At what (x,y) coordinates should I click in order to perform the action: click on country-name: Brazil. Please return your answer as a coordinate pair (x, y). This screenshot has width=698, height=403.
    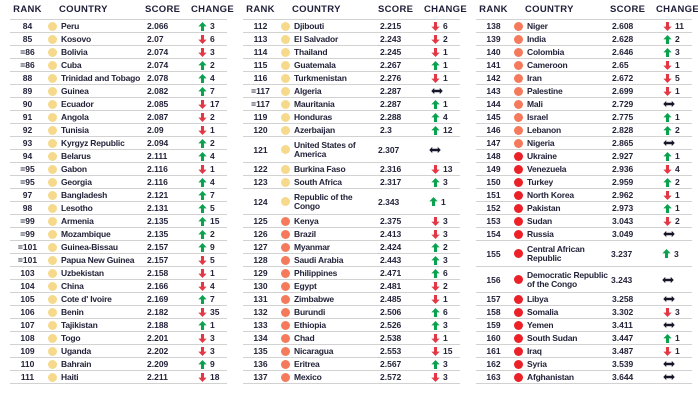
    Looking at the image, I should click on (305, 233).